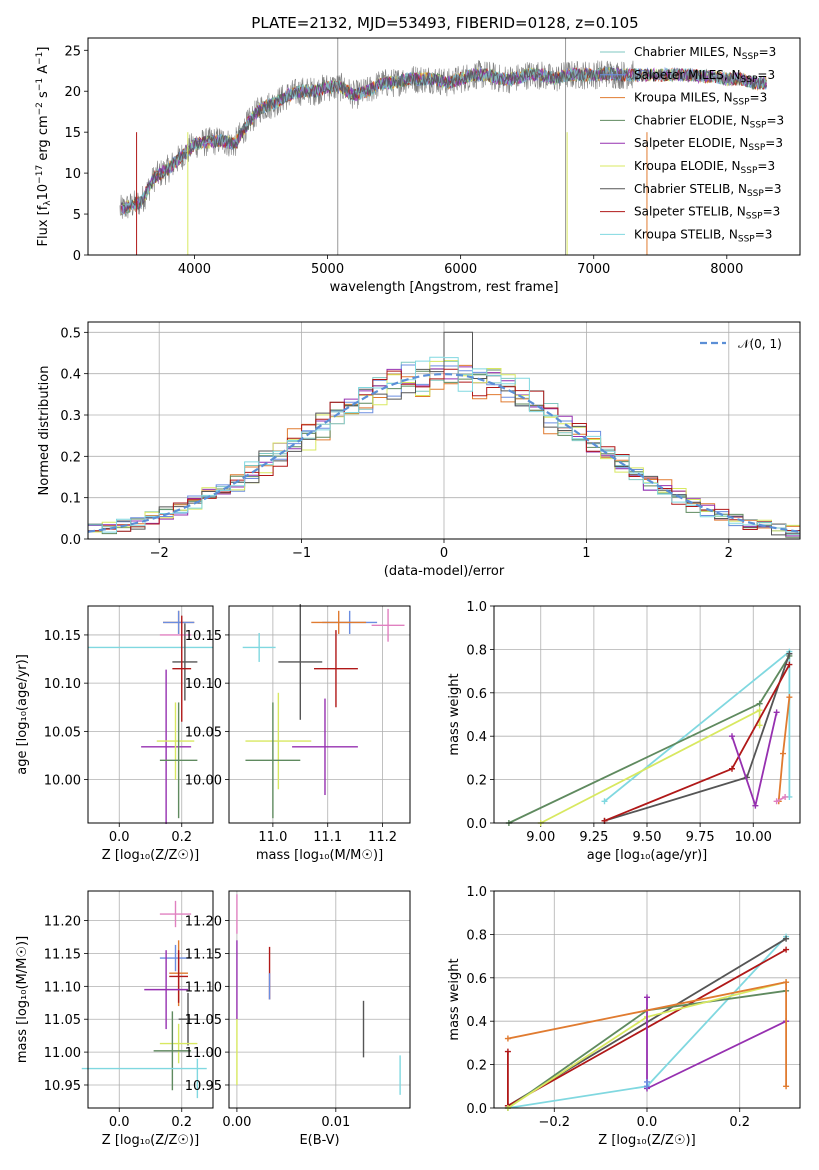  I want to click on legend-label-5: Kroupa ELODIE, NSSP=3, so click(704, 167).